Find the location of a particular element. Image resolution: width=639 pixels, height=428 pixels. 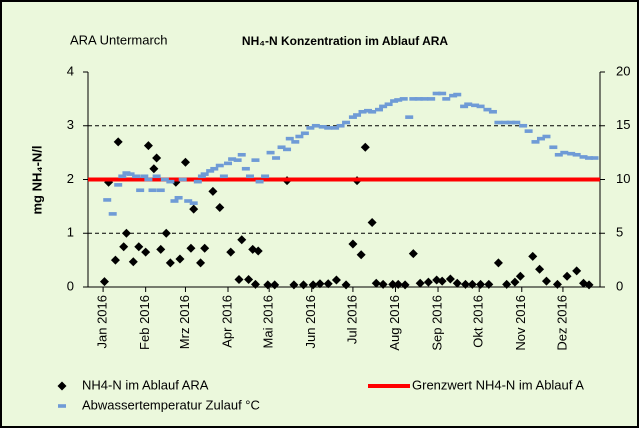

y-axis-label: mg NH₄-N/l is located at coordinates (36, 179).